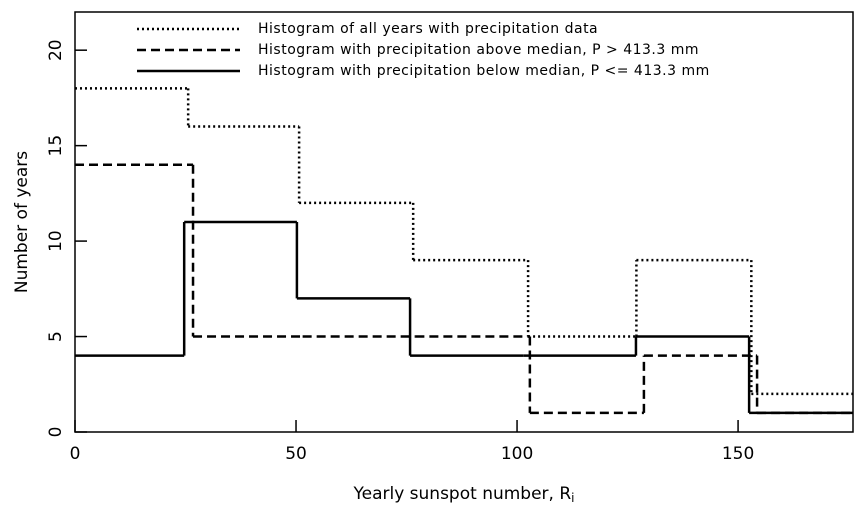  Describe the element at coordinates (22, 222) in the screenshot. I see `y-axis-label: Number of years` at that location.